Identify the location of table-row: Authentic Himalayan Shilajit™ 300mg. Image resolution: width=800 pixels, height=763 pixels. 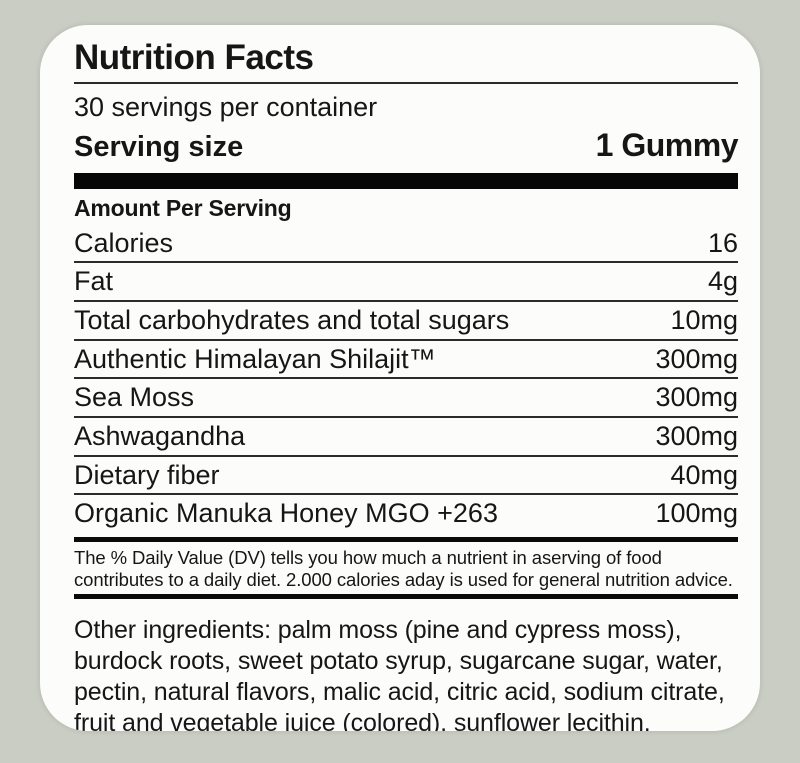
(406, 360).